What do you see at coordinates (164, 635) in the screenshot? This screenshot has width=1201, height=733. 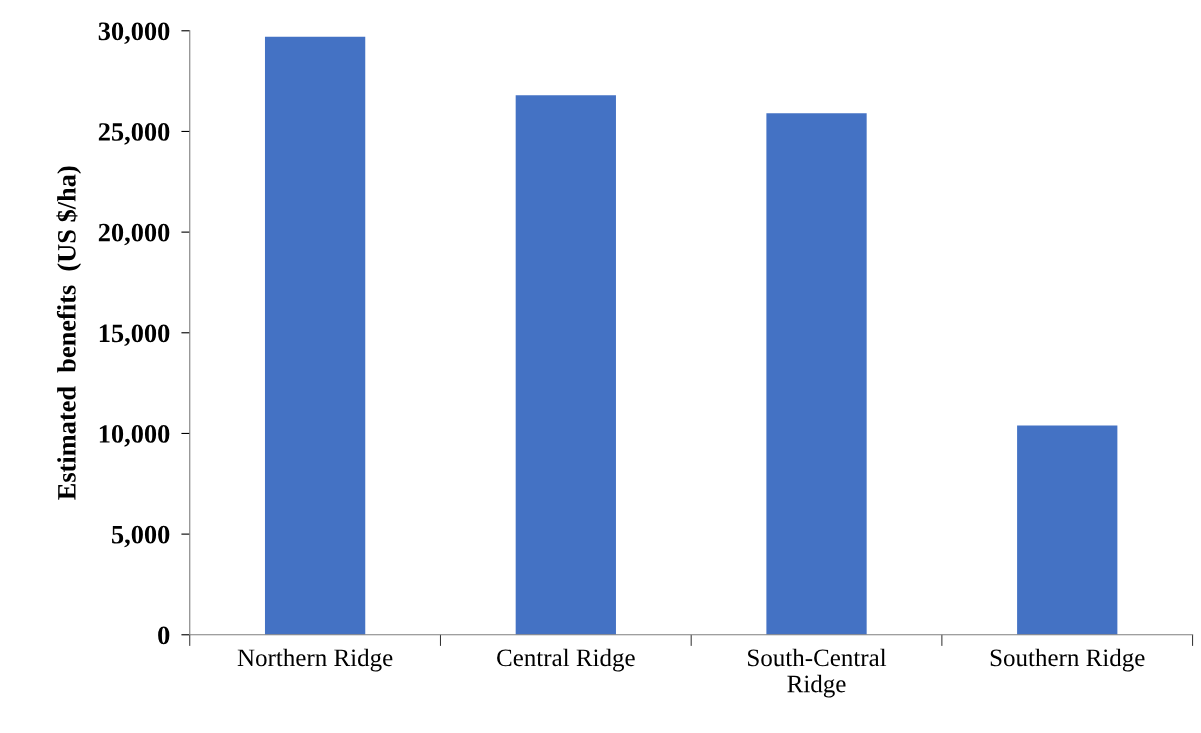 I see `y-tick-label: 0` at bounding box center [164, 635].